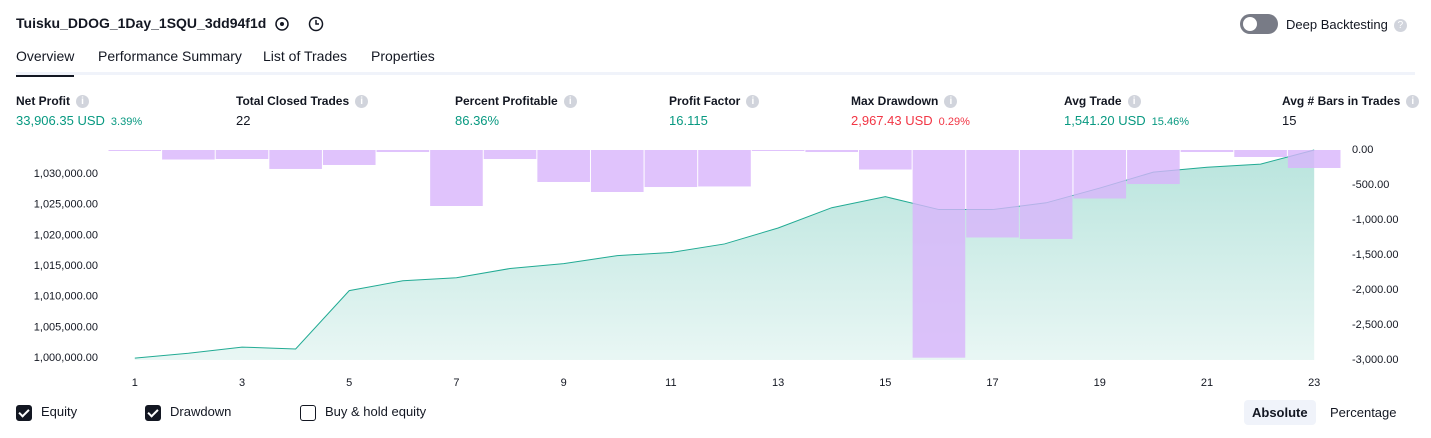  I want to click on stat-value-row: 15, so click(1350, 120).